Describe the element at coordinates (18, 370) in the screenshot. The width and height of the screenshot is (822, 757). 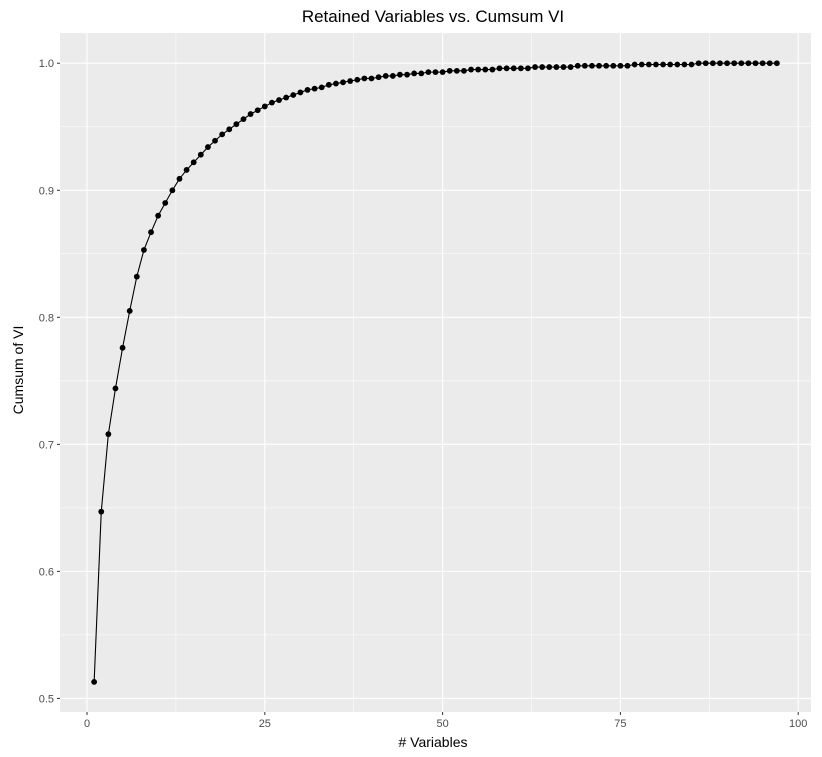
I see `y-axis-title: Cumsum of VI` at that location.